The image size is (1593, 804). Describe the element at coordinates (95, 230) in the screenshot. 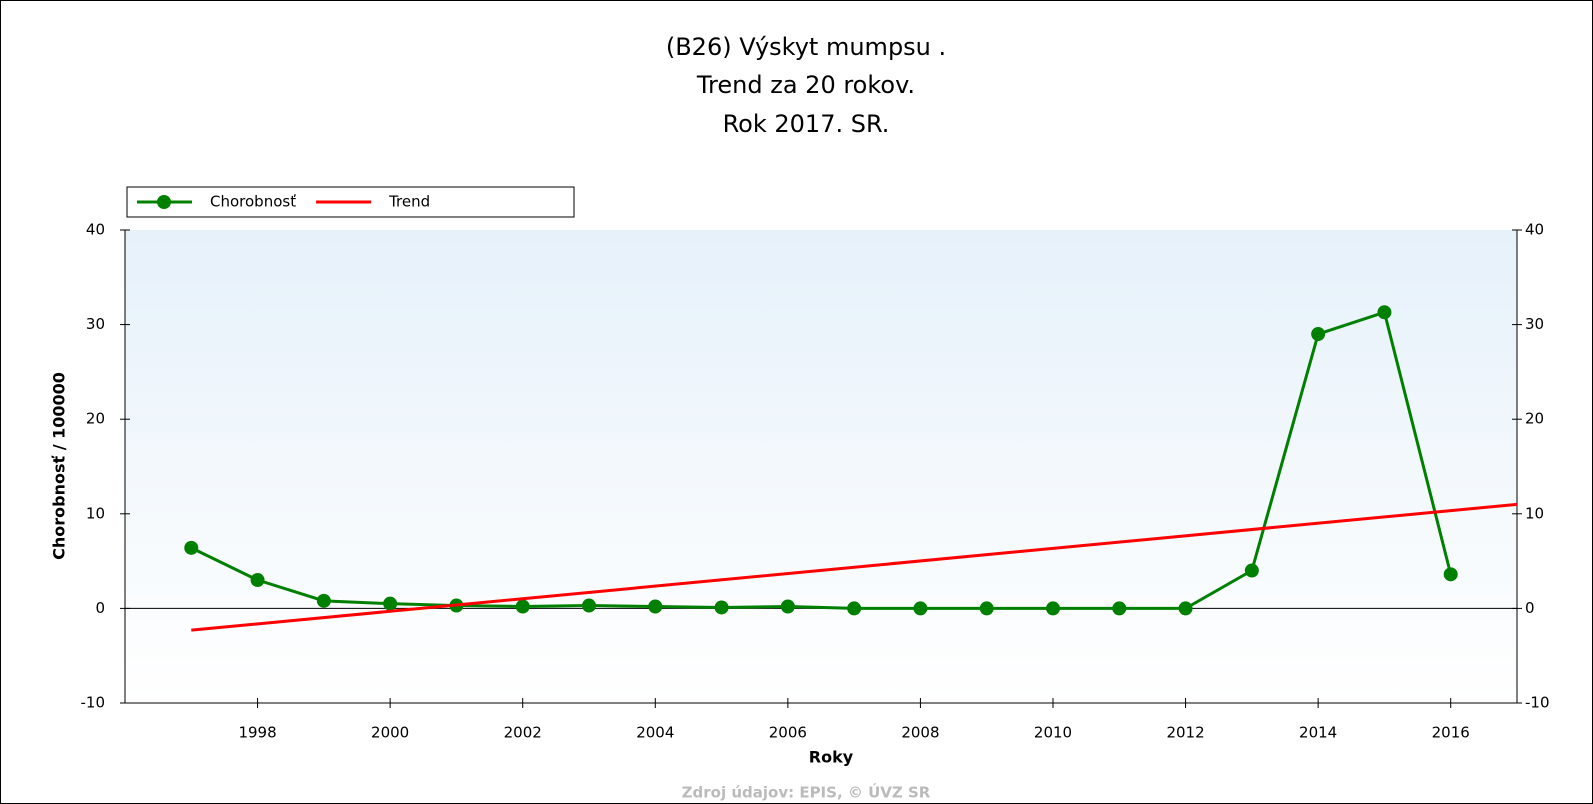

I see `y-tick-label: 40` at that location.